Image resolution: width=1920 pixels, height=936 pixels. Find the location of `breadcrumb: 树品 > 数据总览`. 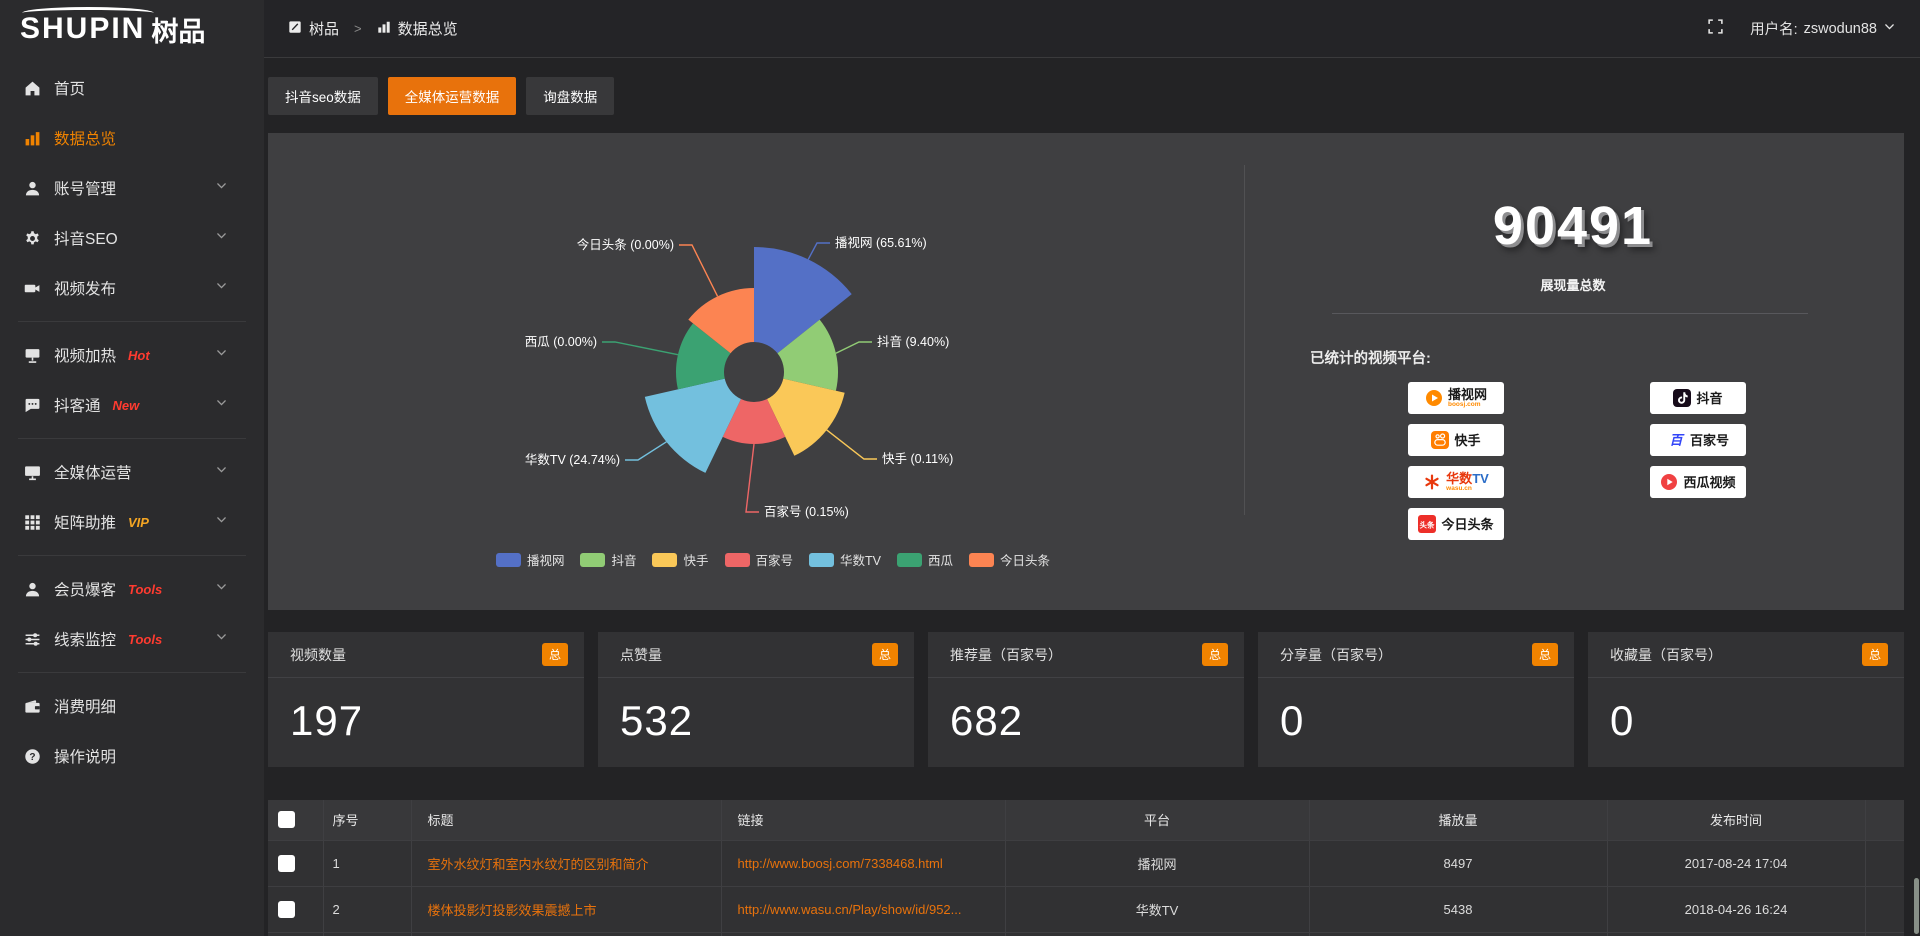

breadcrumb: 树品 > 数据总览 is located at coordinates (373, 28).